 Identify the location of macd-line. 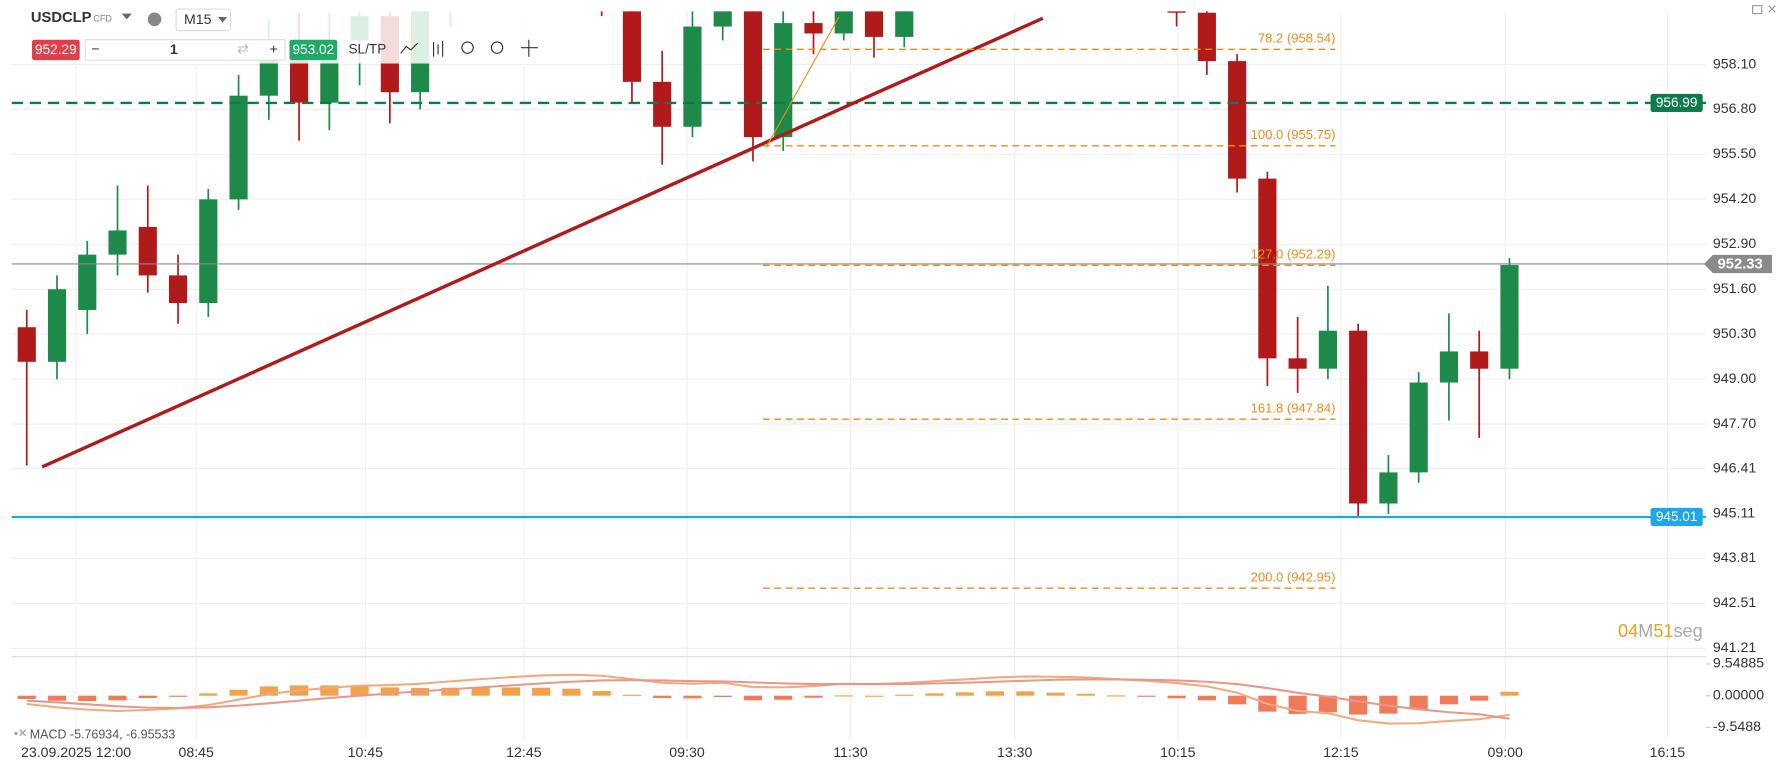
(768, 699).